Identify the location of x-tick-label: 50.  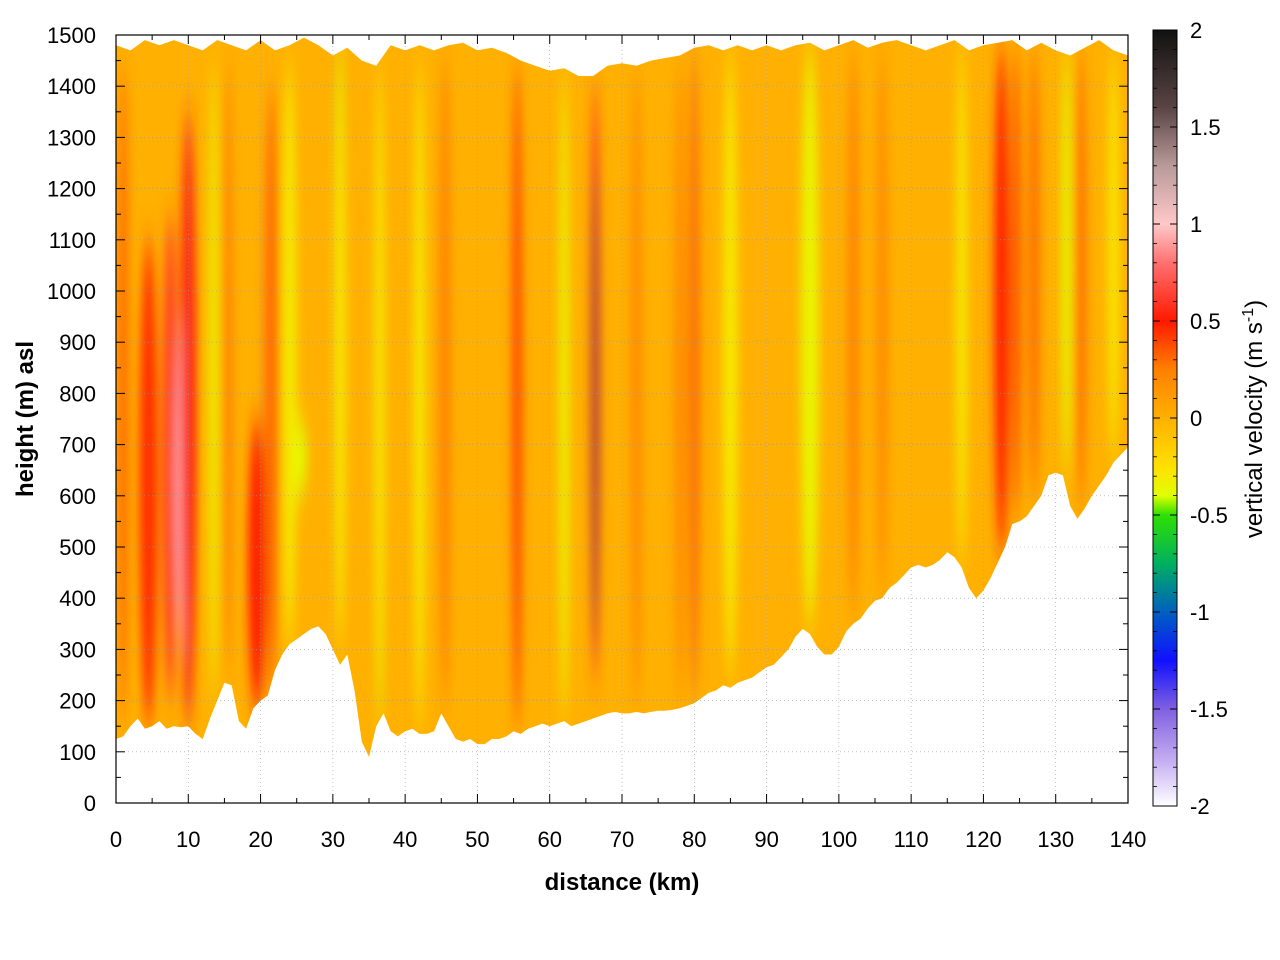
(477, 839).